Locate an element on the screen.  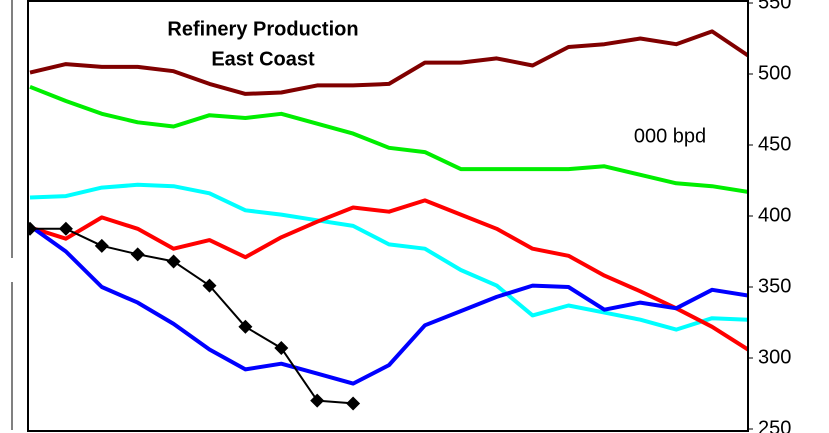
y-tick-label: 550 is located at coordinates (774, 6).